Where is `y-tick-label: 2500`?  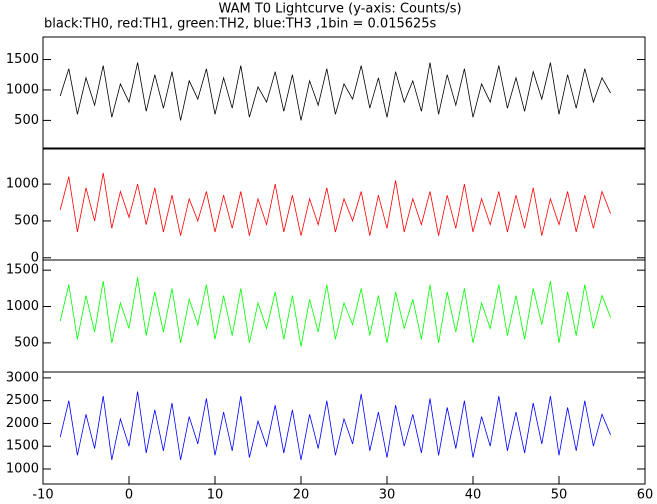
y-tick-label: 2500 is located at coordinates (22, 400).